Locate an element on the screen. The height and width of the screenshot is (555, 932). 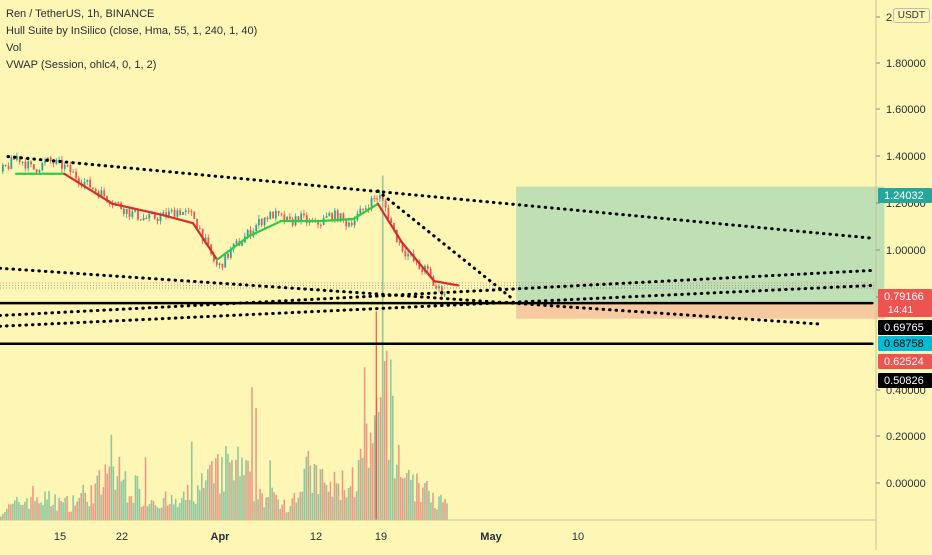
indicator-vwap: VWAP (Session, ohlc4, 0, 1, 2) is located at coordinates (81, 65).